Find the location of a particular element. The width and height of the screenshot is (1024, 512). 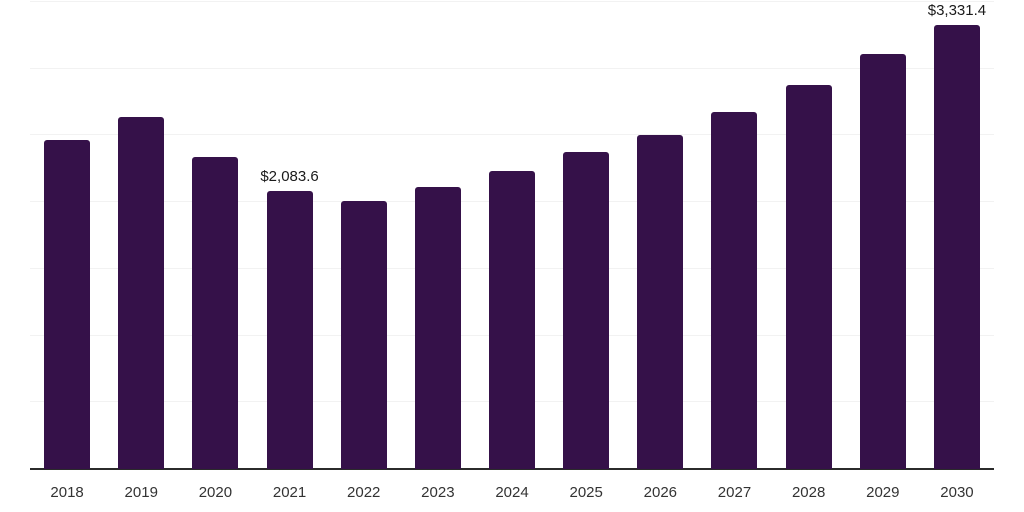

bar-2029 is located at coordinates (882, 261).